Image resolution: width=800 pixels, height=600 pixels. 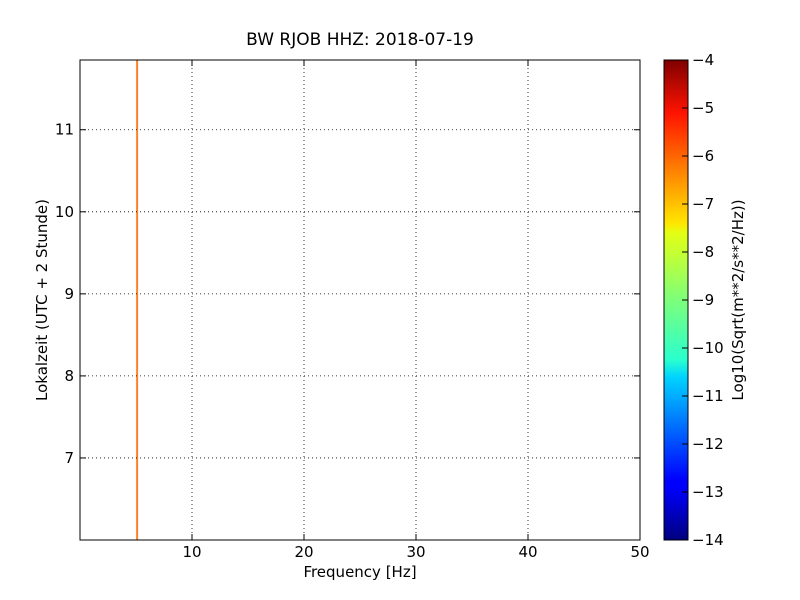 What do you see at coordinates (527, 552) in the screenshot?
I see `x-tick-label: 40` at bounding box center [527, 552].